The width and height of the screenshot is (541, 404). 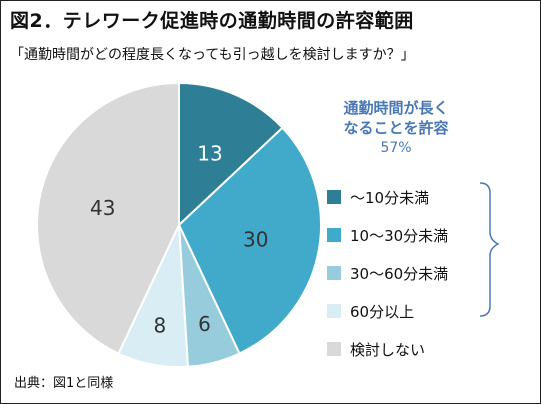 I want to click on pie-value-label: 6, so click(x=204, y=324).